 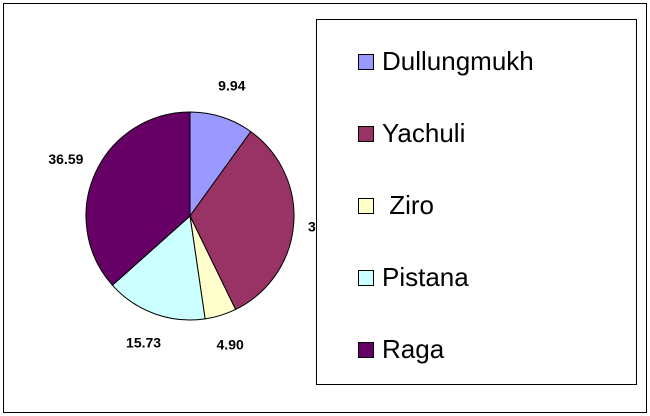 I want to click on data-label: 9.94, so click(x=231, y=85).